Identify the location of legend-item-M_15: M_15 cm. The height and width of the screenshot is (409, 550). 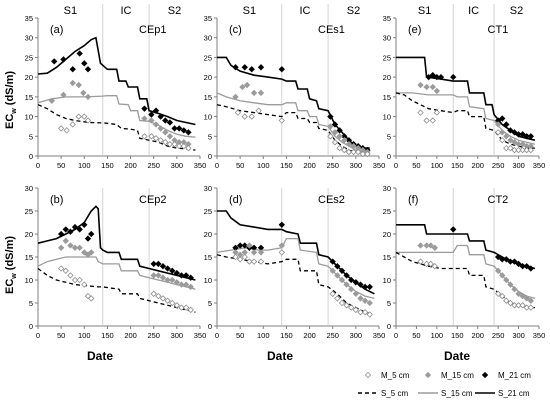
(449, 375).